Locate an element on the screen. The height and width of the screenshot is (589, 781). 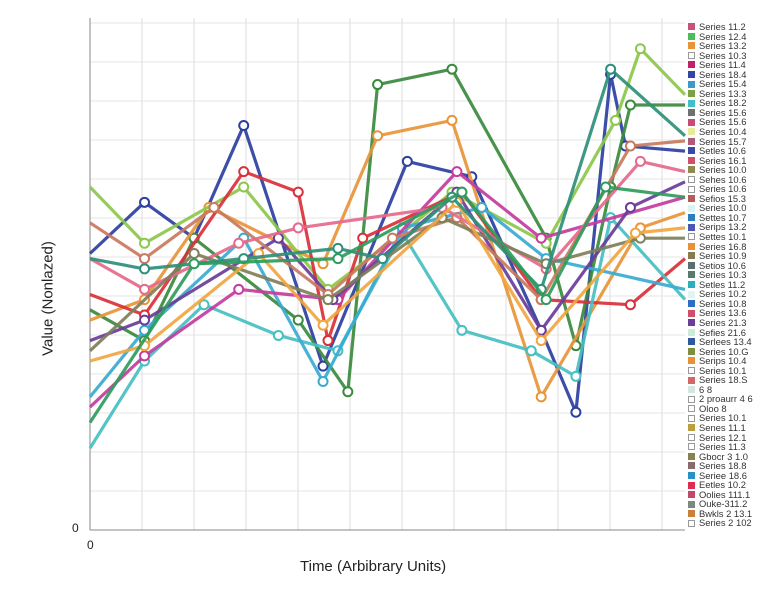
legend-item: Series 10.2 is located at coordinates (734, 294).